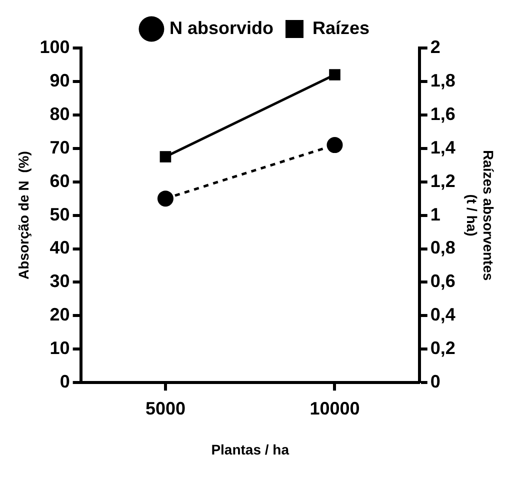  I want to click on y-tick-label: 20, so click(60, 314).